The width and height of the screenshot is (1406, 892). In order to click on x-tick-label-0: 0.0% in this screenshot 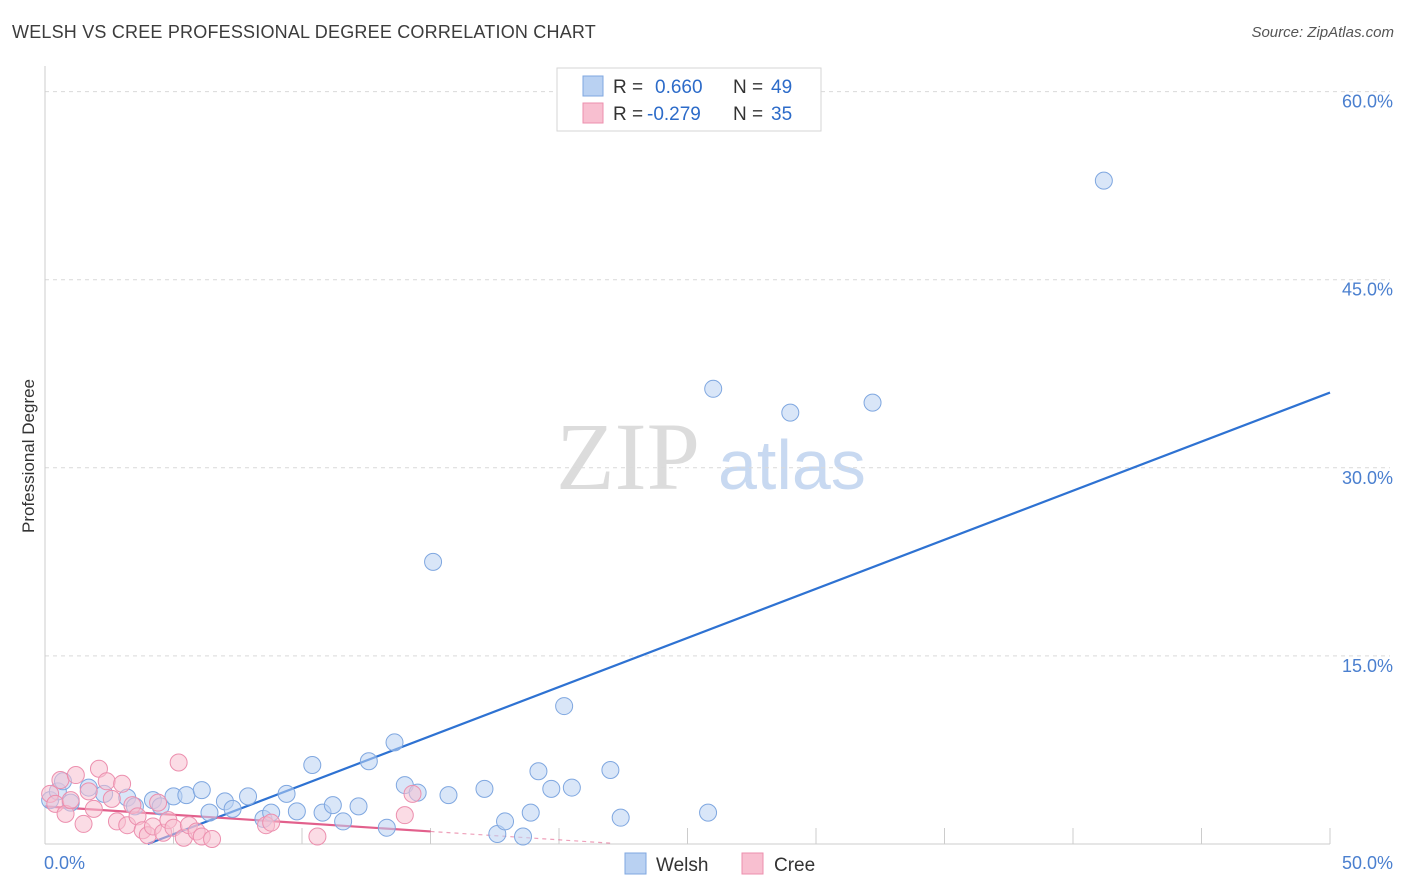, I will do `click(64, 863)`.